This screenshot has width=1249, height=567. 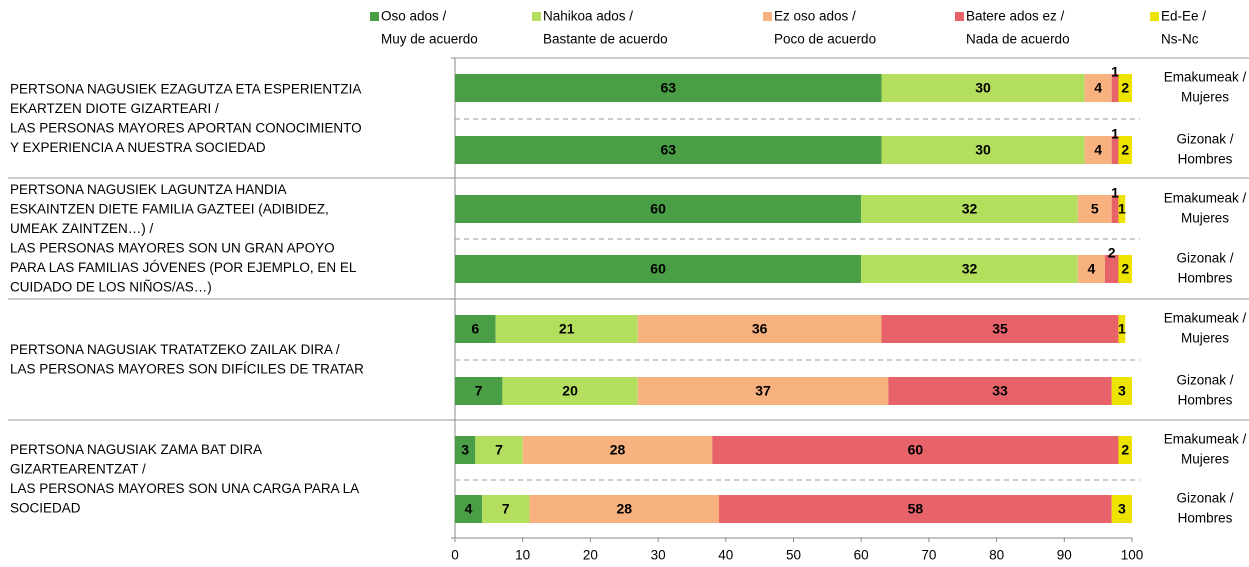 What do you see at coordinates (114, 108) in the screenshot?
I see `group-label: EKARTZEN DIOTE GIZARTEARI /` at bounding box center [114, 108].